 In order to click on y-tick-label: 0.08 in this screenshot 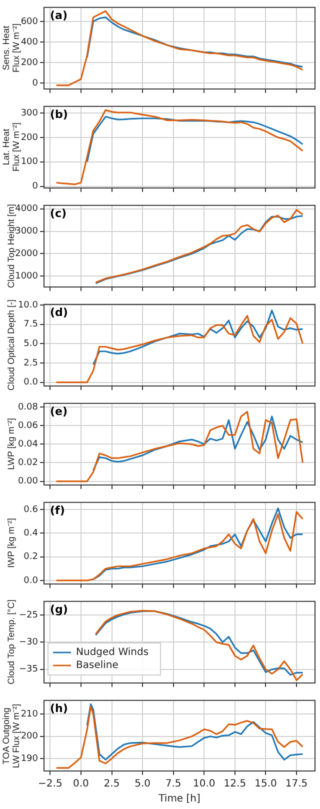, I will do `click(28, 407)`.